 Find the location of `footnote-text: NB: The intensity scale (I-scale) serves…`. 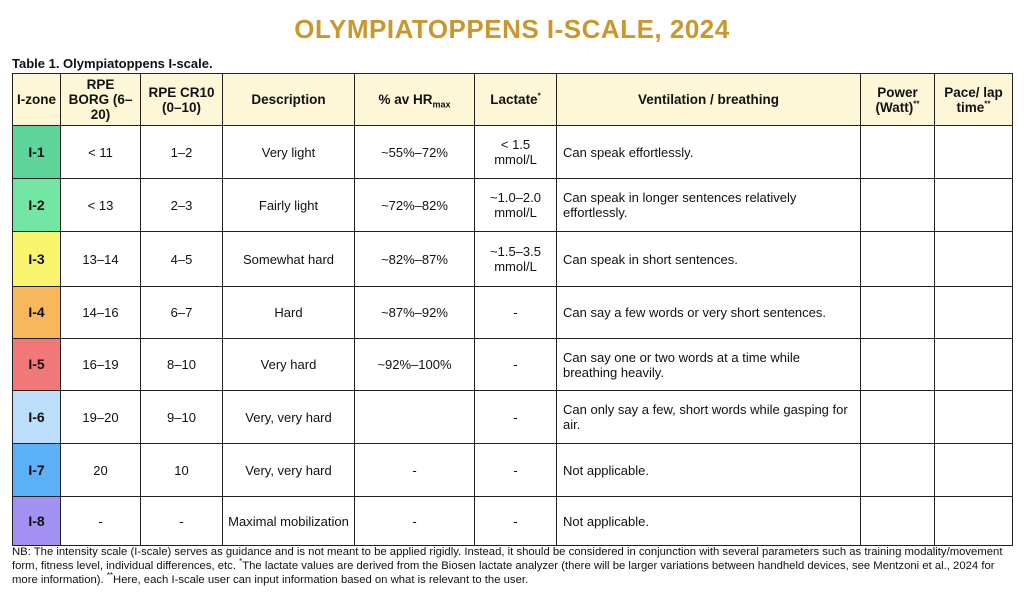

footnote-text: NB: The intensity scale (I-scale) serves… is located at coordinates (507, 559).